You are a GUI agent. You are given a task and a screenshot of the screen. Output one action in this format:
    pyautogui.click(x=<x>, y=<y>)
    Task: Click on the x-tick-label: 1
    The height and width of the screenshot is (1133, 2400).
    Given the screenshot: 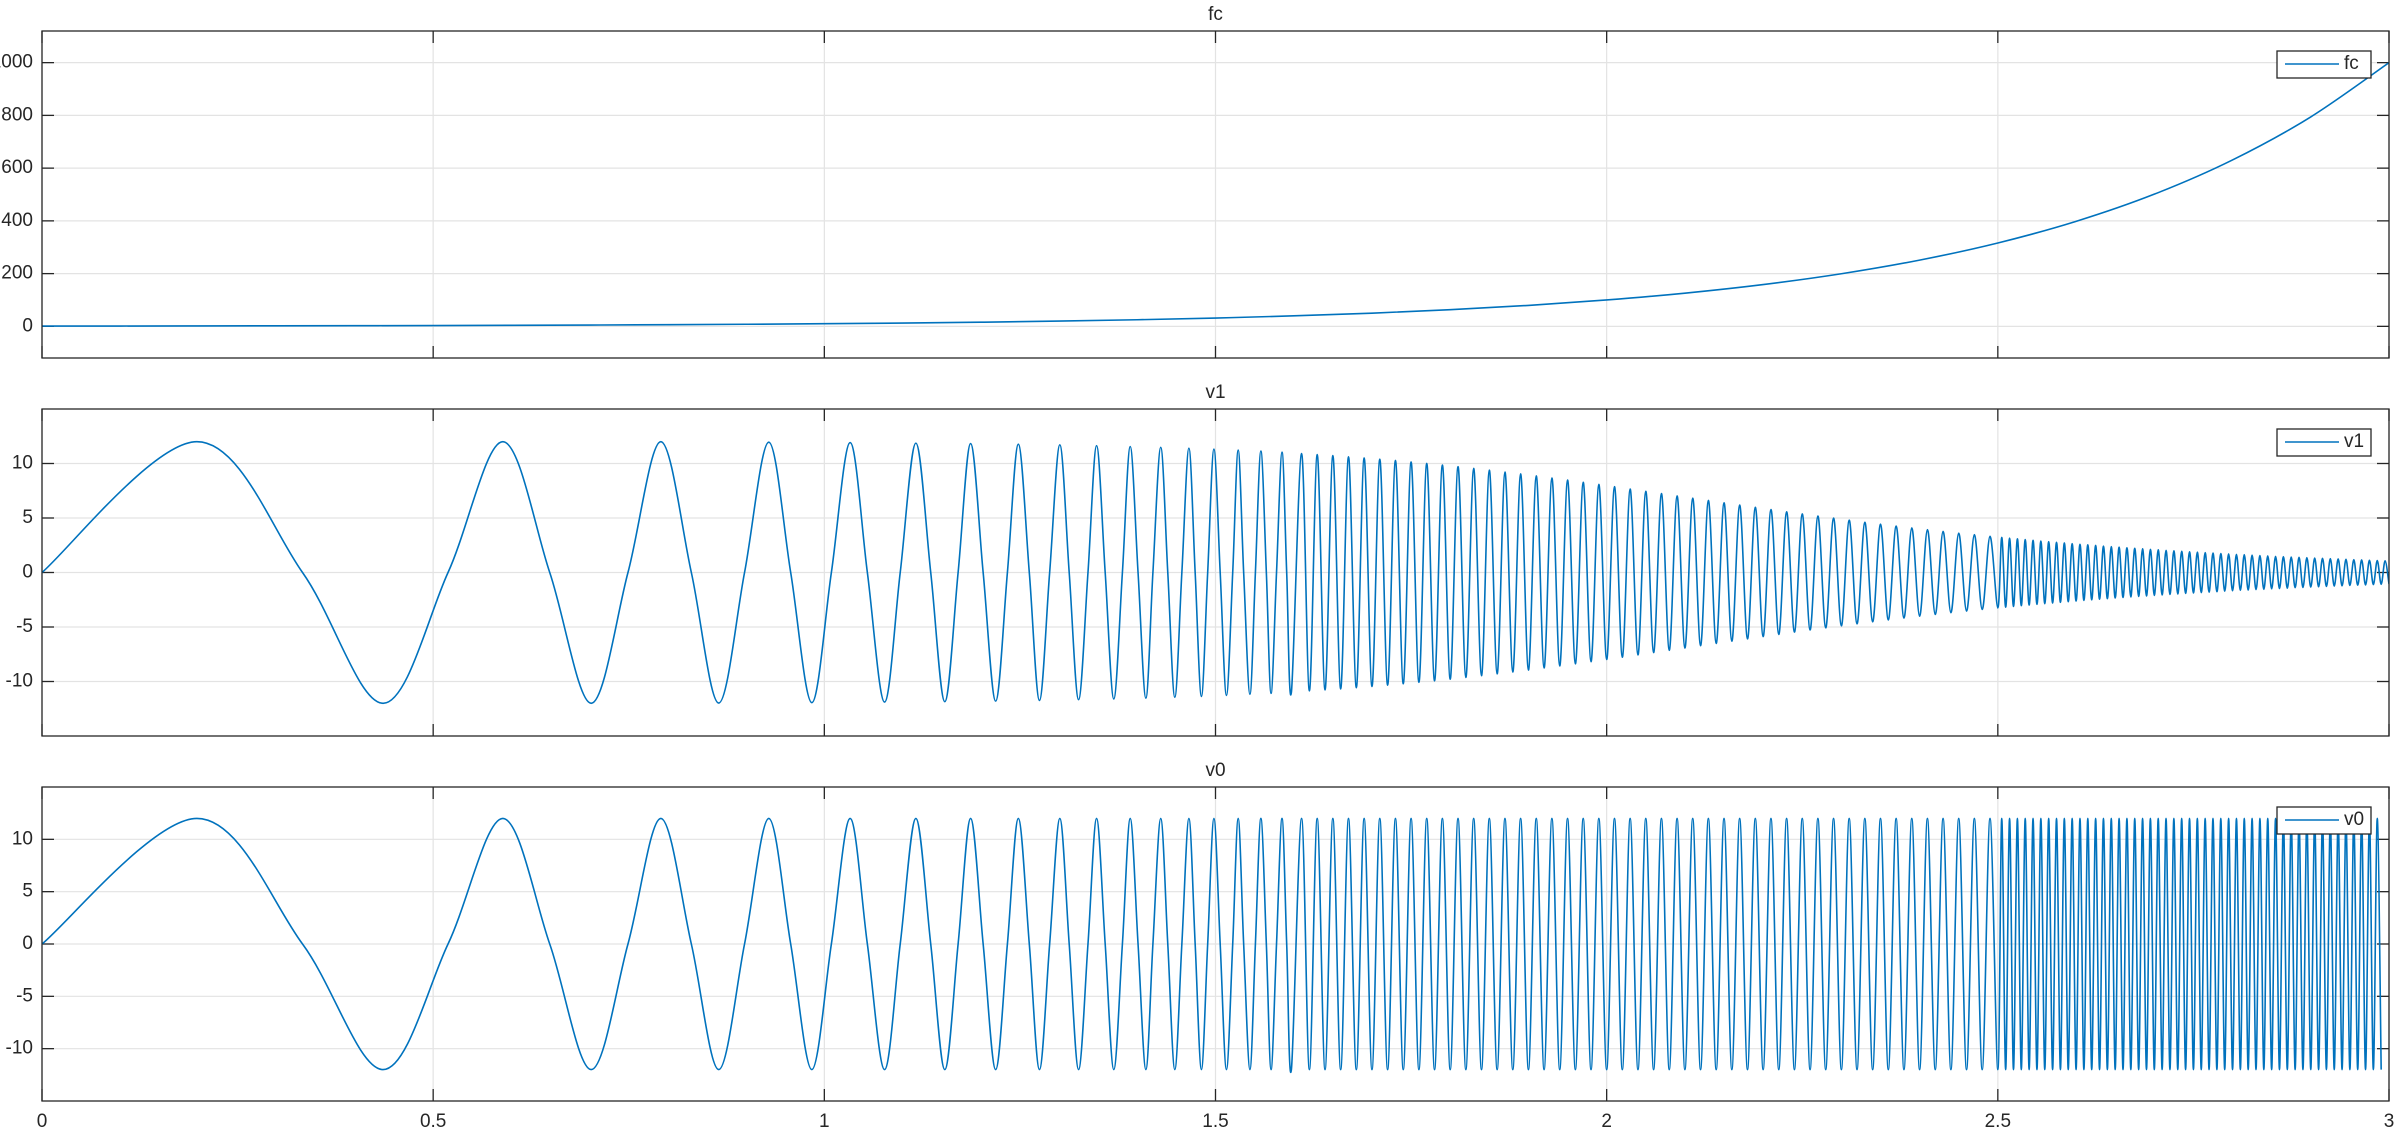 What is the action you would take?
    pyautogui.click(x=824, y=1121)
    